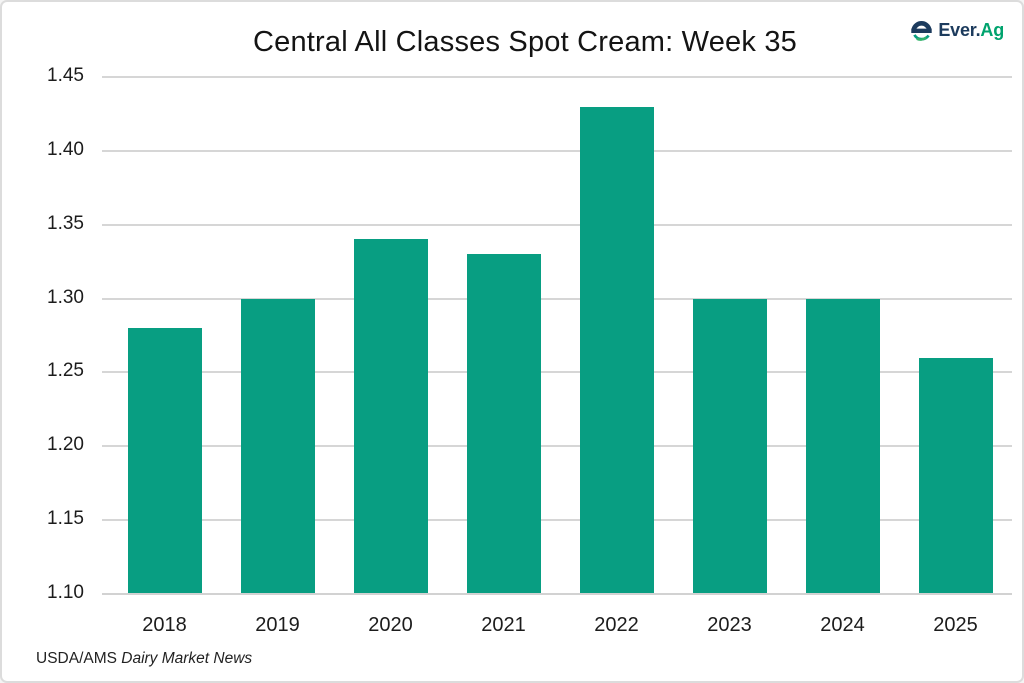 The height and width of the screenshot is (683, 1024). Describe the element at coordinates (616, 350) in the screenshot. I see `bar-2022` at that location.